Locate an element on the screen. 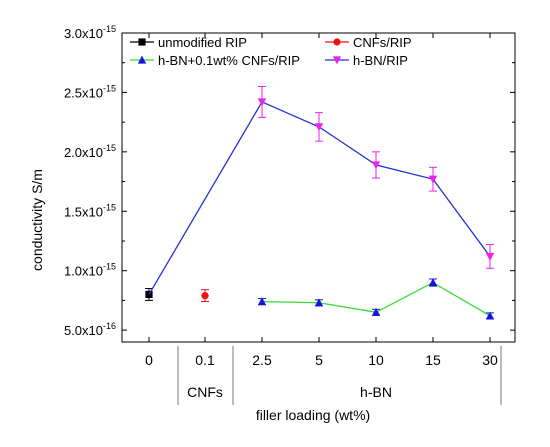 The width and height of the screenshot is (550, 447). y-tick-mantissa: 5.0x10 is located at coordinates (83, 330).